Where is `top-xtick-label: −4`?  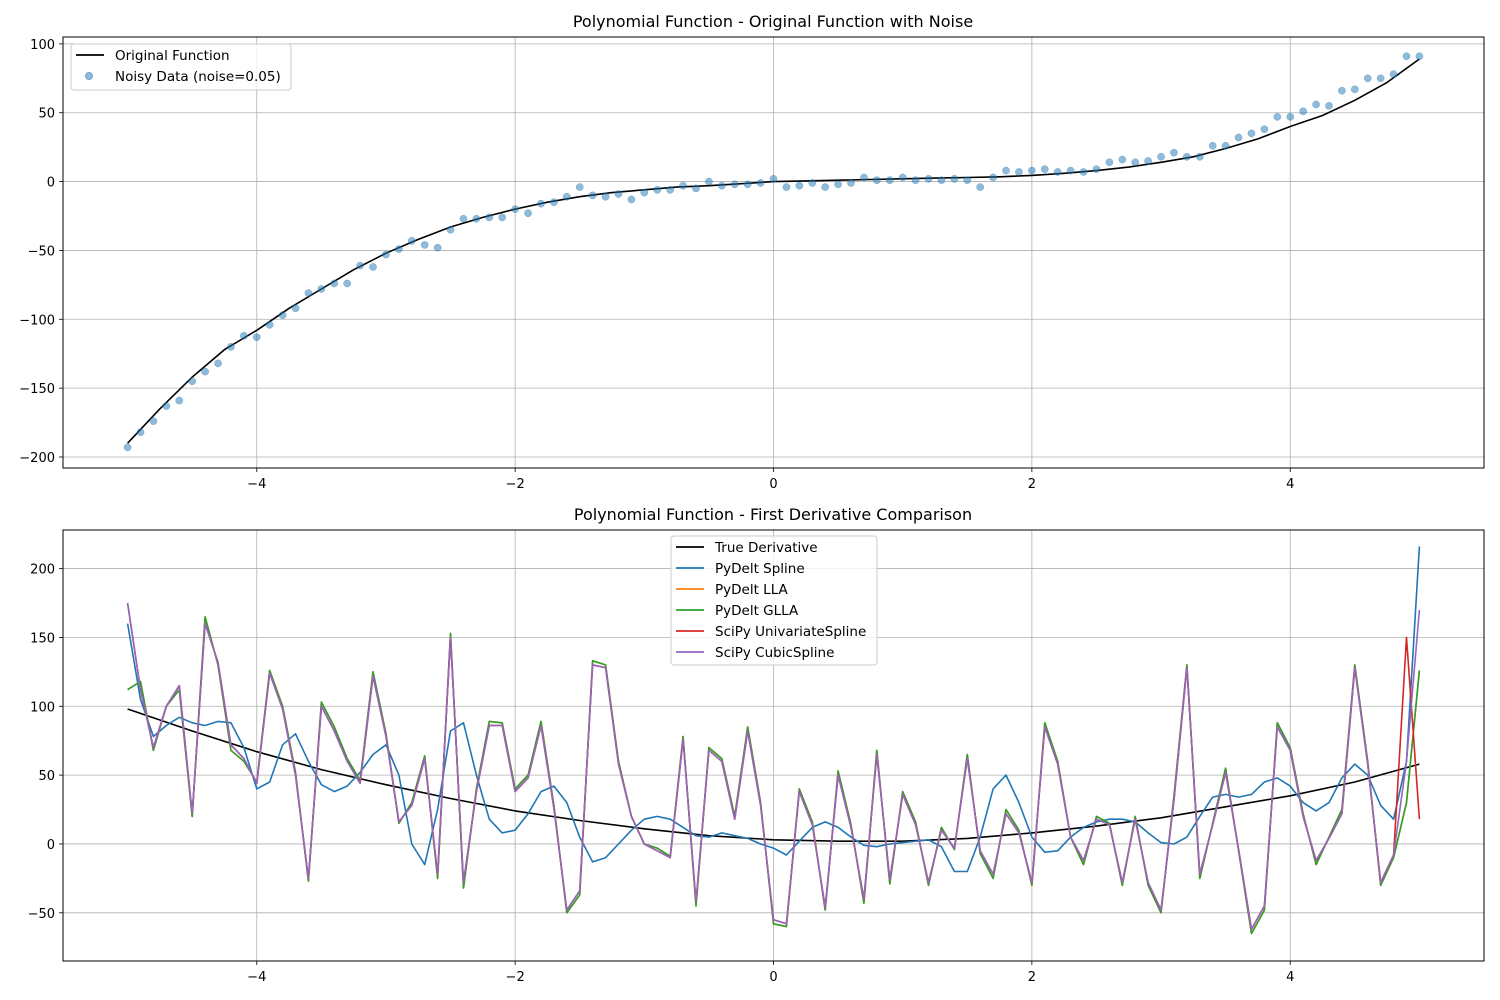 top-xtick-label: −4 is located at coordinates (256, 484).